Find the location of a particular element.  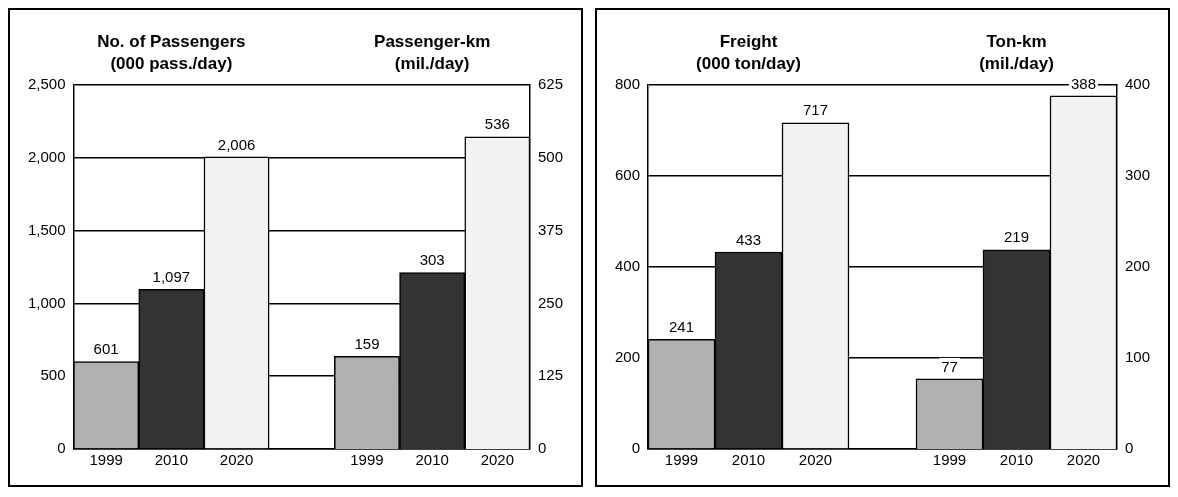

y2-axis-title: Ton-km (mil./day) is located at coordinates (1016, 53).